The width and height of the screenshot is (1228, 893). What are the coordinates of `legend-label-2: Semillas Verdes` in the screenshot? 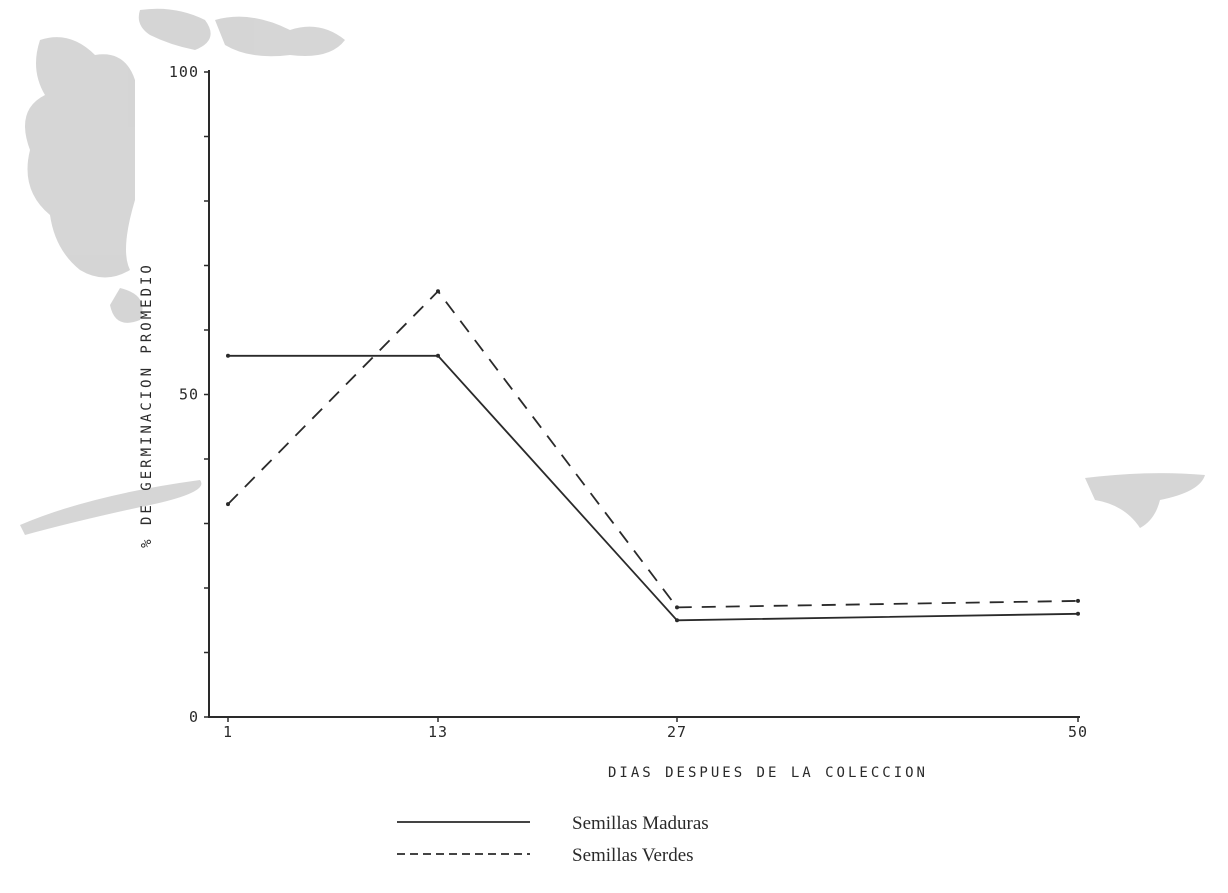 It's located at (633, 855).